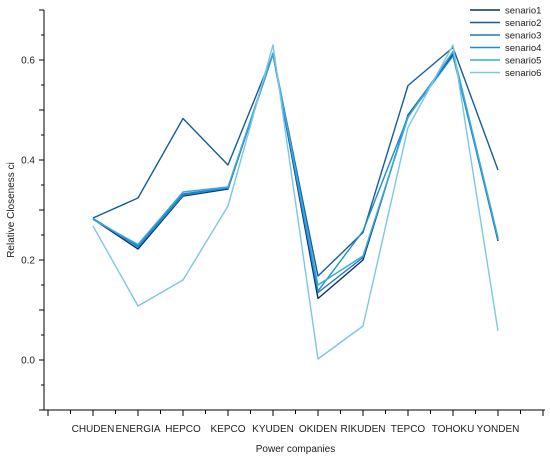 The image size is (550, 458). Describe the element at coordinates (523, 36) in the screenshot. I see `legend-label-senario3: senario3` at that location.